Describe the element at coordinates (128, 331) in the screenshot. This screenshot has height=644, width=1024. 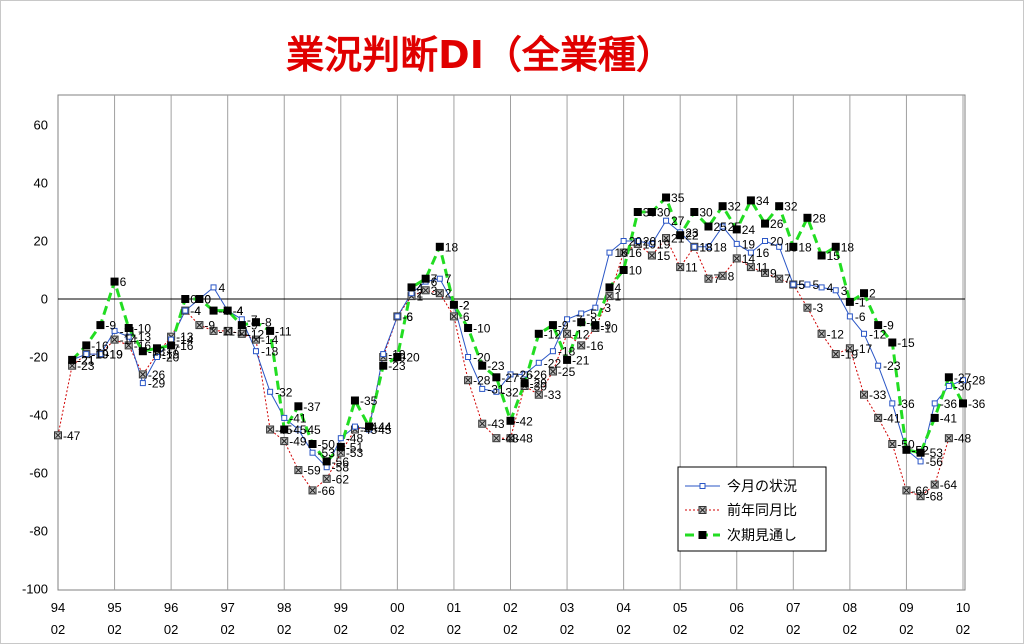
I see `data-label-current: -11` at that location.